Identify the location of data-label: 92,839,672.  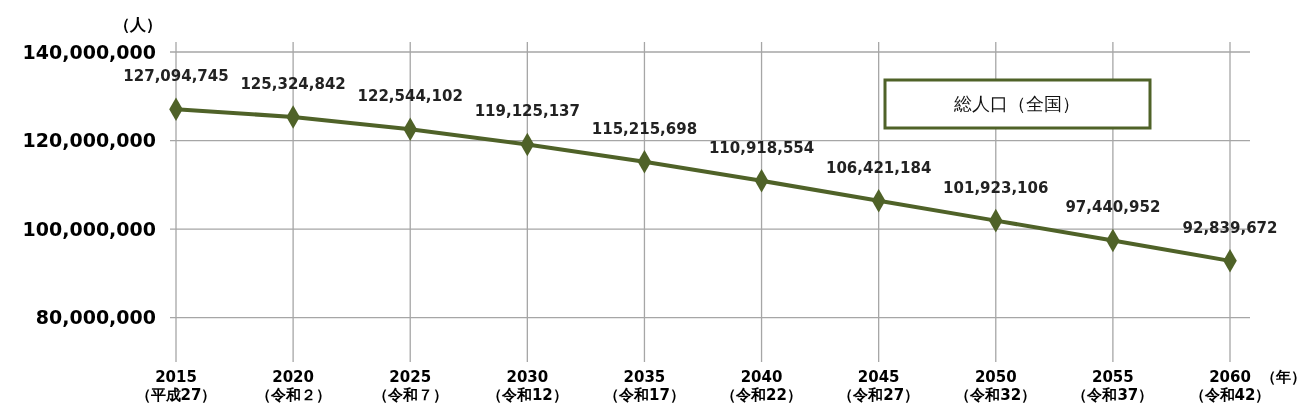
(1230, 227).